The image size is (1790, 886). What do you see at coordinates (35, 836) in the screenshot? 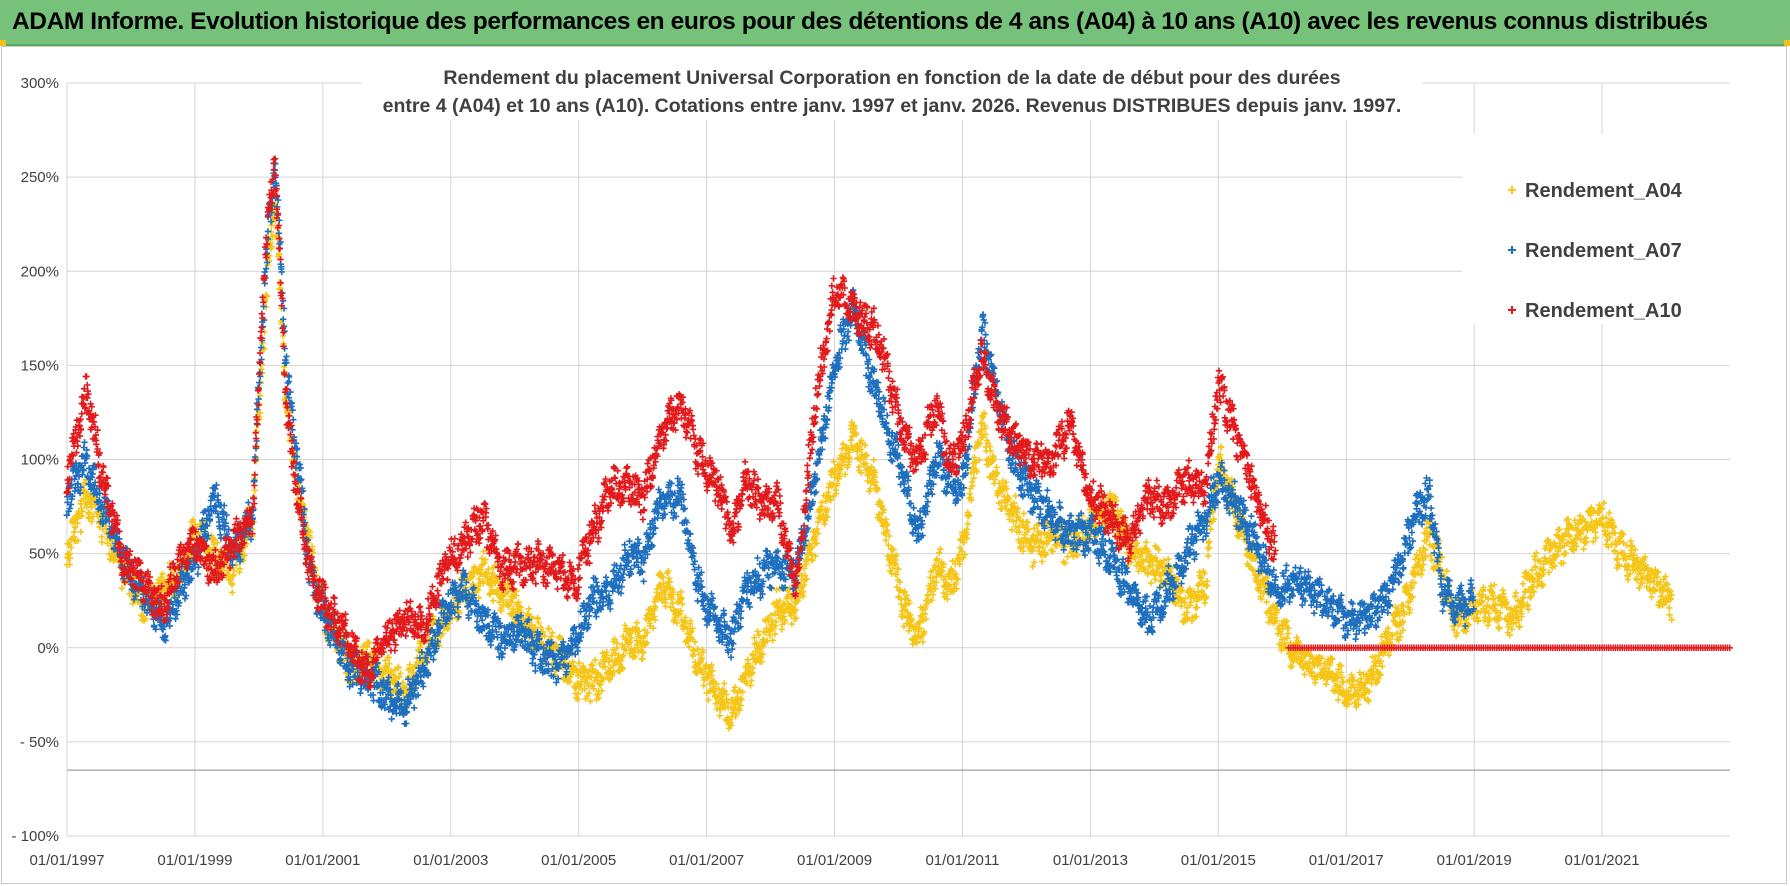
I see `y-tick-label: - 100%` at bounding box center [35, 836].